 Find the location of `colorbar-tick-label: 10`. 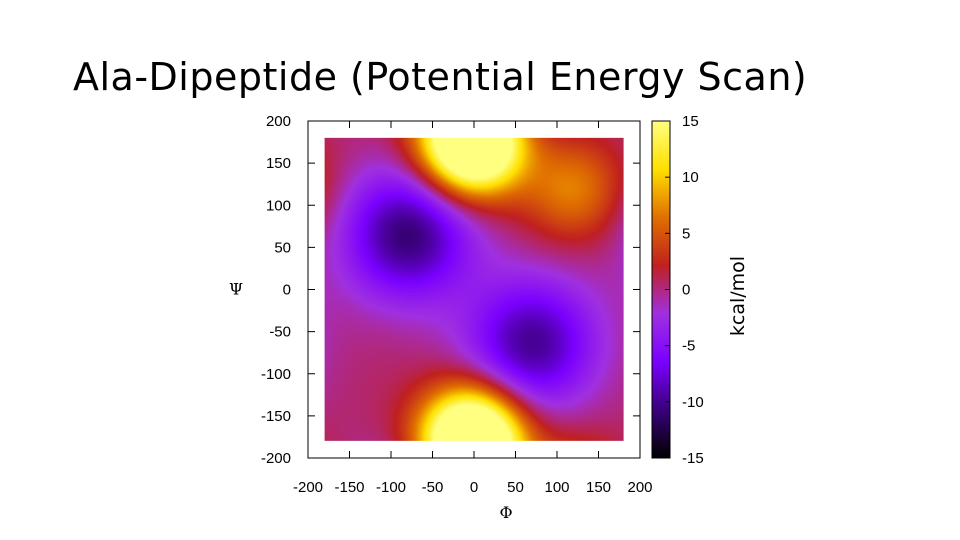

colorbar-tick-label: 10 is located at coordinates (690, 177).